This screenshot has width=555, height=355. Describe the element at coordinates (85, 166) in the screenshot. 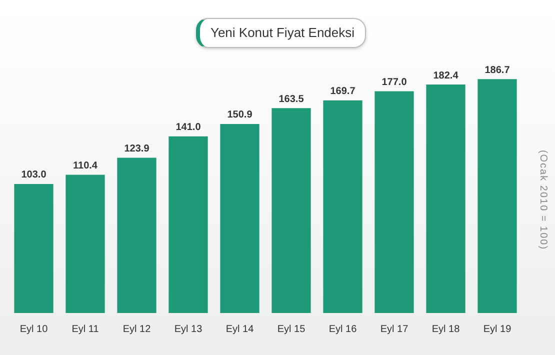

I see `data-label: 110.4` at that location.